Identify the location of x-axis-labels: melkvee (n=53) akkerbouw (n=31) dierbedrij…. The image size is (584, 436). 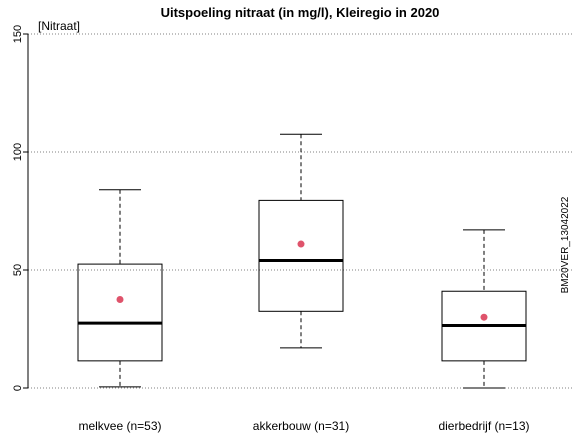
(303, 426).